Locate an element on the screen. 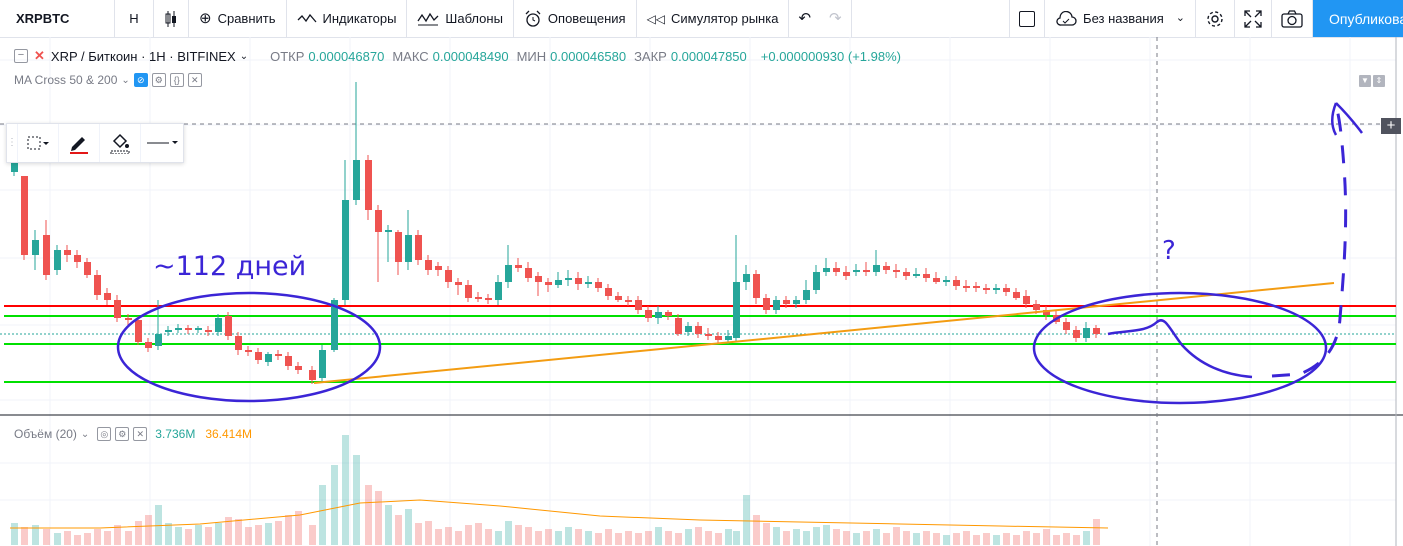 The image size is (1403, 546). undo-button: ↶ is located at coordinates (804, 18).